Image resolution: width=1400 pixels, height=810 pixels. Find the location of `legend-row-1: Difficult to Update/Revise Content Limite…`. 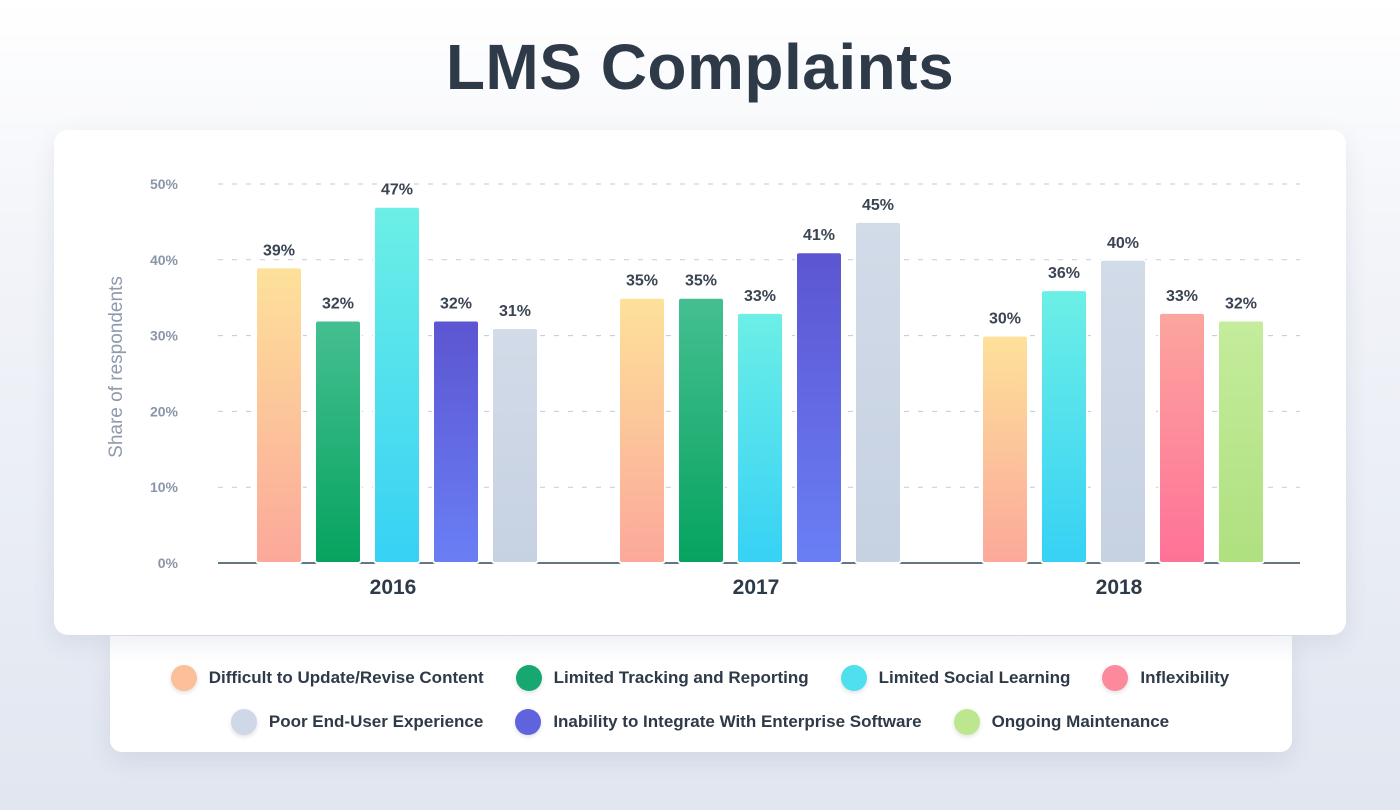

legend-row-1: Difficult to Update/Revise Content Limite… is located at coordinates (700, 678).